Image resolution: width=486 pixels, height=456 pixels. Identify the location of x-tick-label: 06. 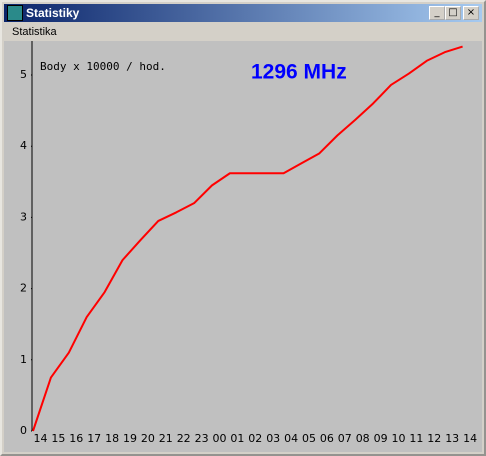
(327, 438).